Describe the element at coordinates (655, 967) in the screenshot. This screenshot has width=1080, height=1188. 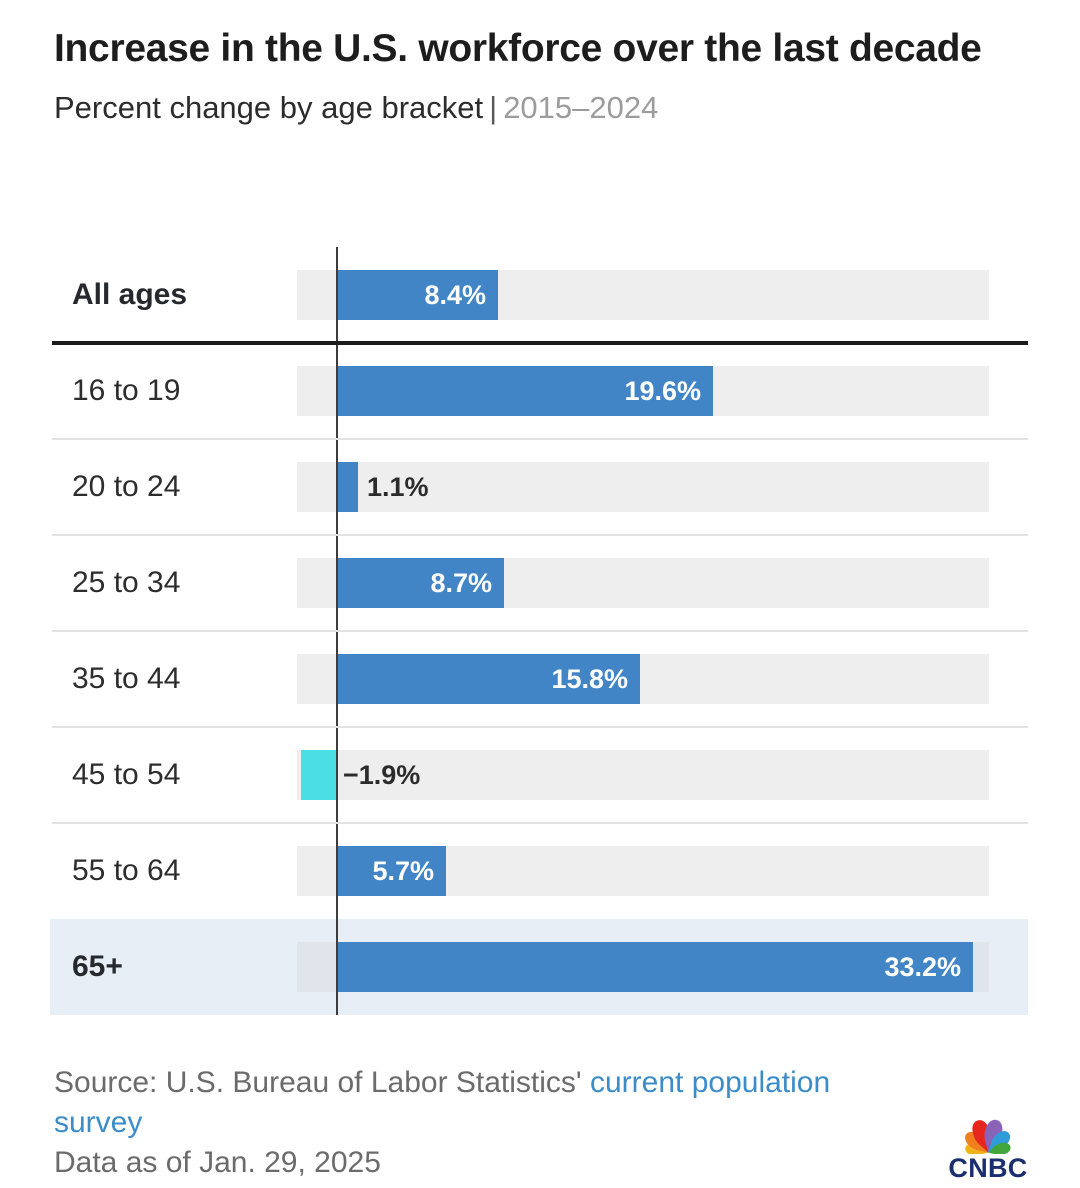
I see `bar: 33.2%` at that location.